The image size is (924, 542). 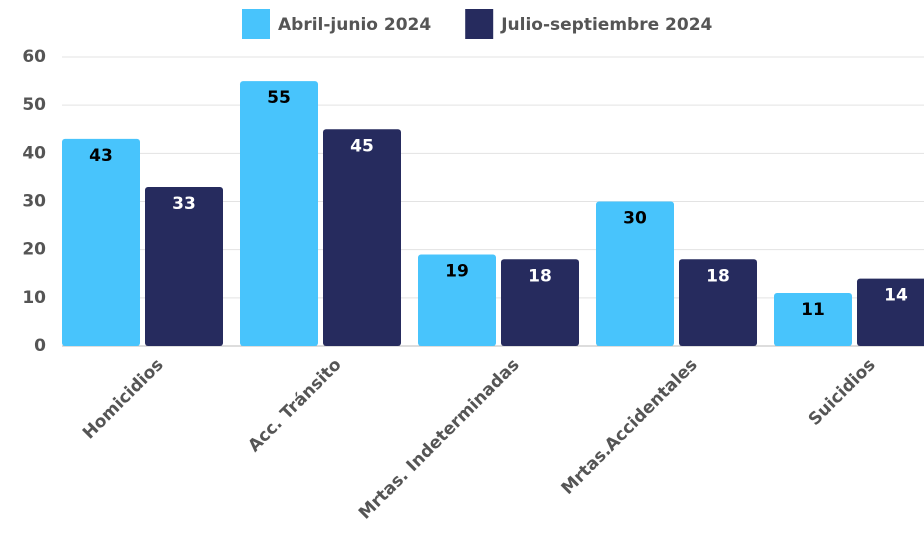 What do you see at coordinates (184, 204) in the screenshot?
I see `value-label: 33` at bounding box center [184, 204].